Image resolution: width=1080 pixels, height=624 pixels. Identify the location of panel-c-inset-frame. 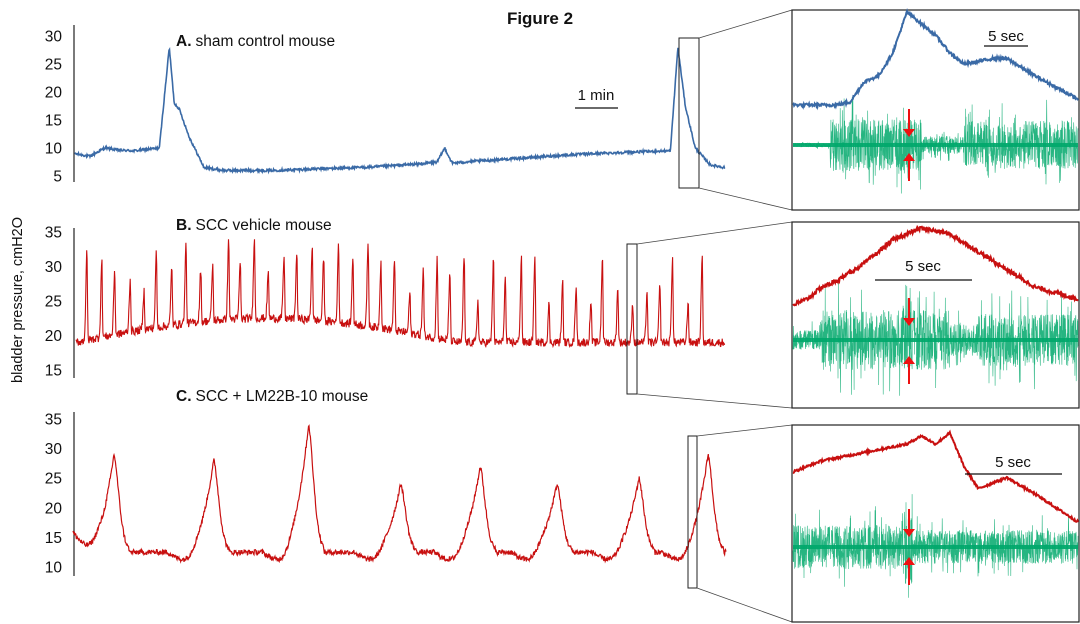
(935, 523).